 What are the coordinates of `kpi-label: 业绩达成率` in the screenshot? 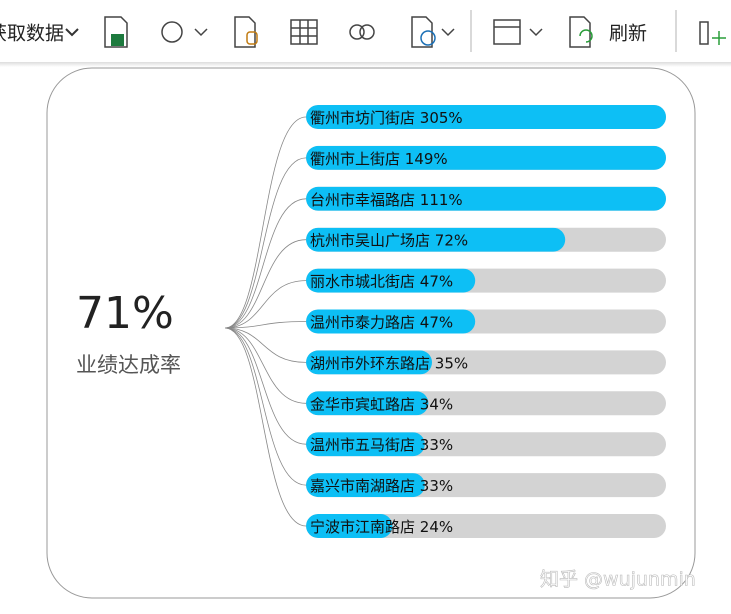 It's located at (128, 365).